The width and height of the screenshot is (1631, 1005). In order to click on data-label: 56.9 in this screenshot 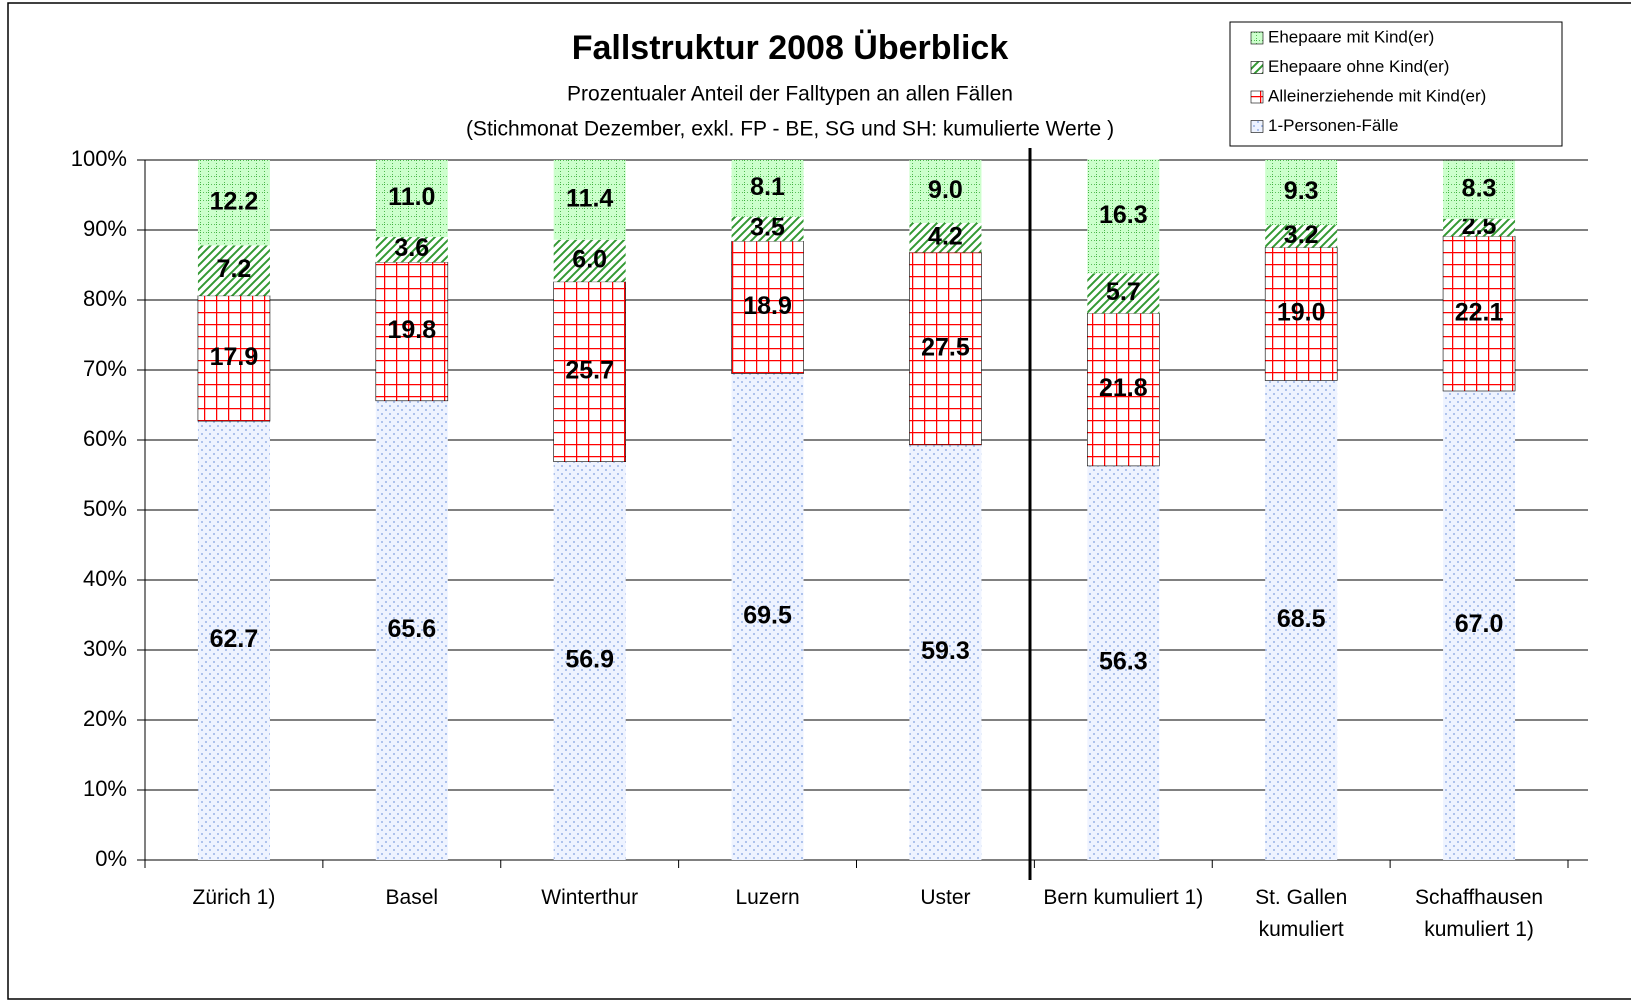, I will do `click(589, 659)`.